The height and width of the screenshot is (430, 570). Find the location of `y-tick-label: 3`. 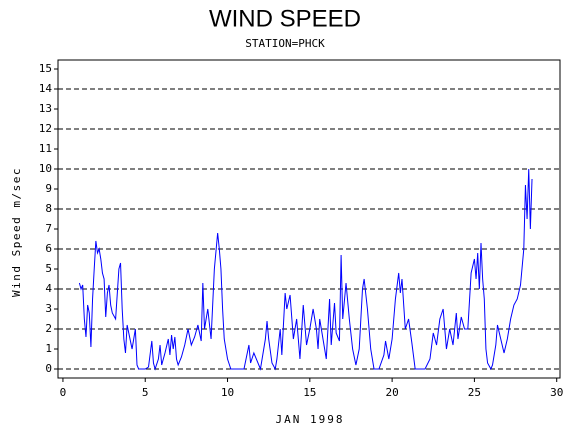

y-tick-label: 3 is located at coordinates (48, 308).